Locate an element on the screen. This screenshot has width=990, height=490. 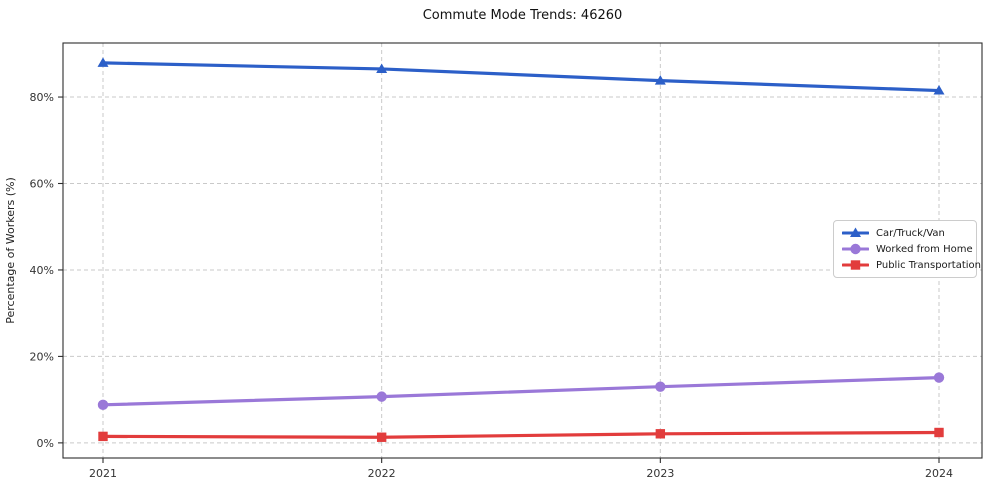
legend-label: Worked from Home is located at coordinates (924, 249).